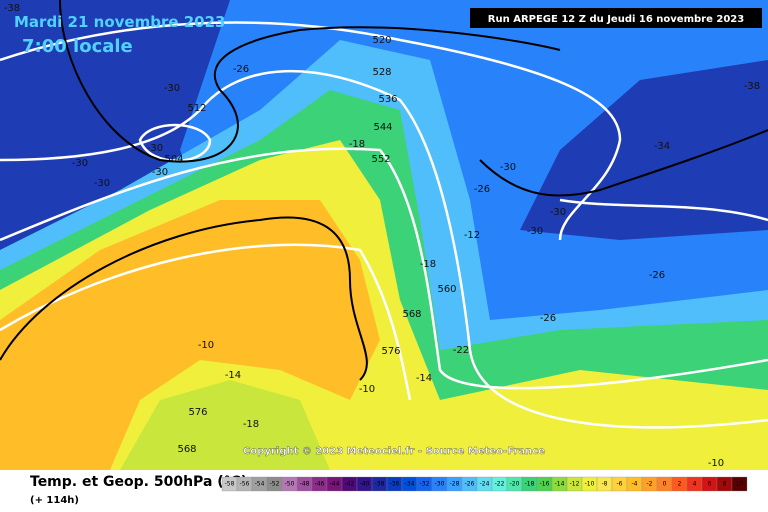  I want to click on scale-label: -8, so click(605, 484).